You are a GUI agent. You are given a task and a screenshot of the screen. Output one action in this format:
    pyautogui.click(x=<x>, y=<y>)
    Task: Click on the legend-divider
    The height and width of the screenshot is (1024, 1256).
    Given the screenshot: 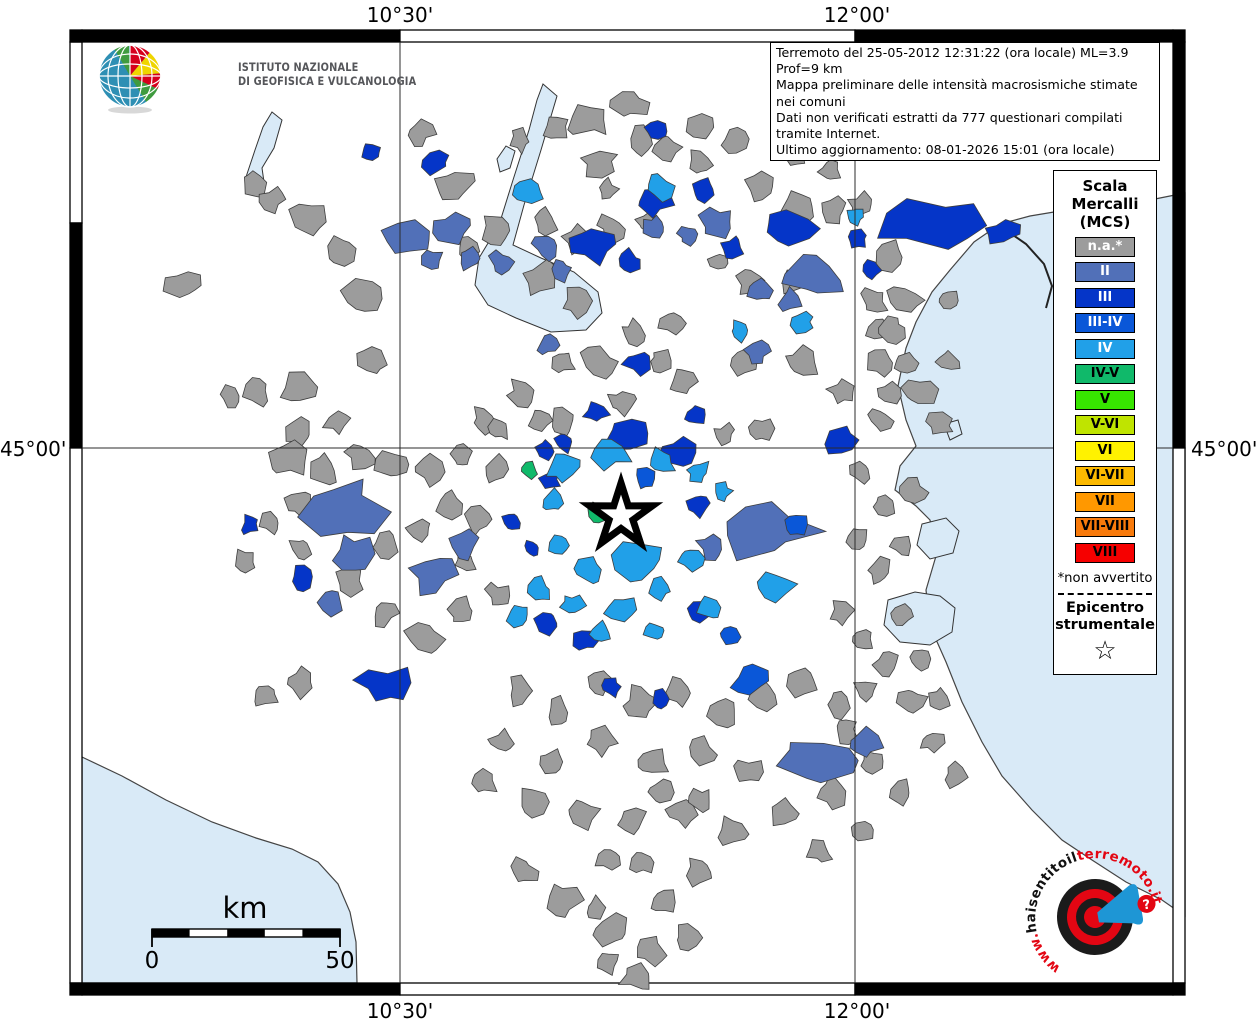 What is the action you would take?
    pyautogui.click(x=1105, y=593)
    